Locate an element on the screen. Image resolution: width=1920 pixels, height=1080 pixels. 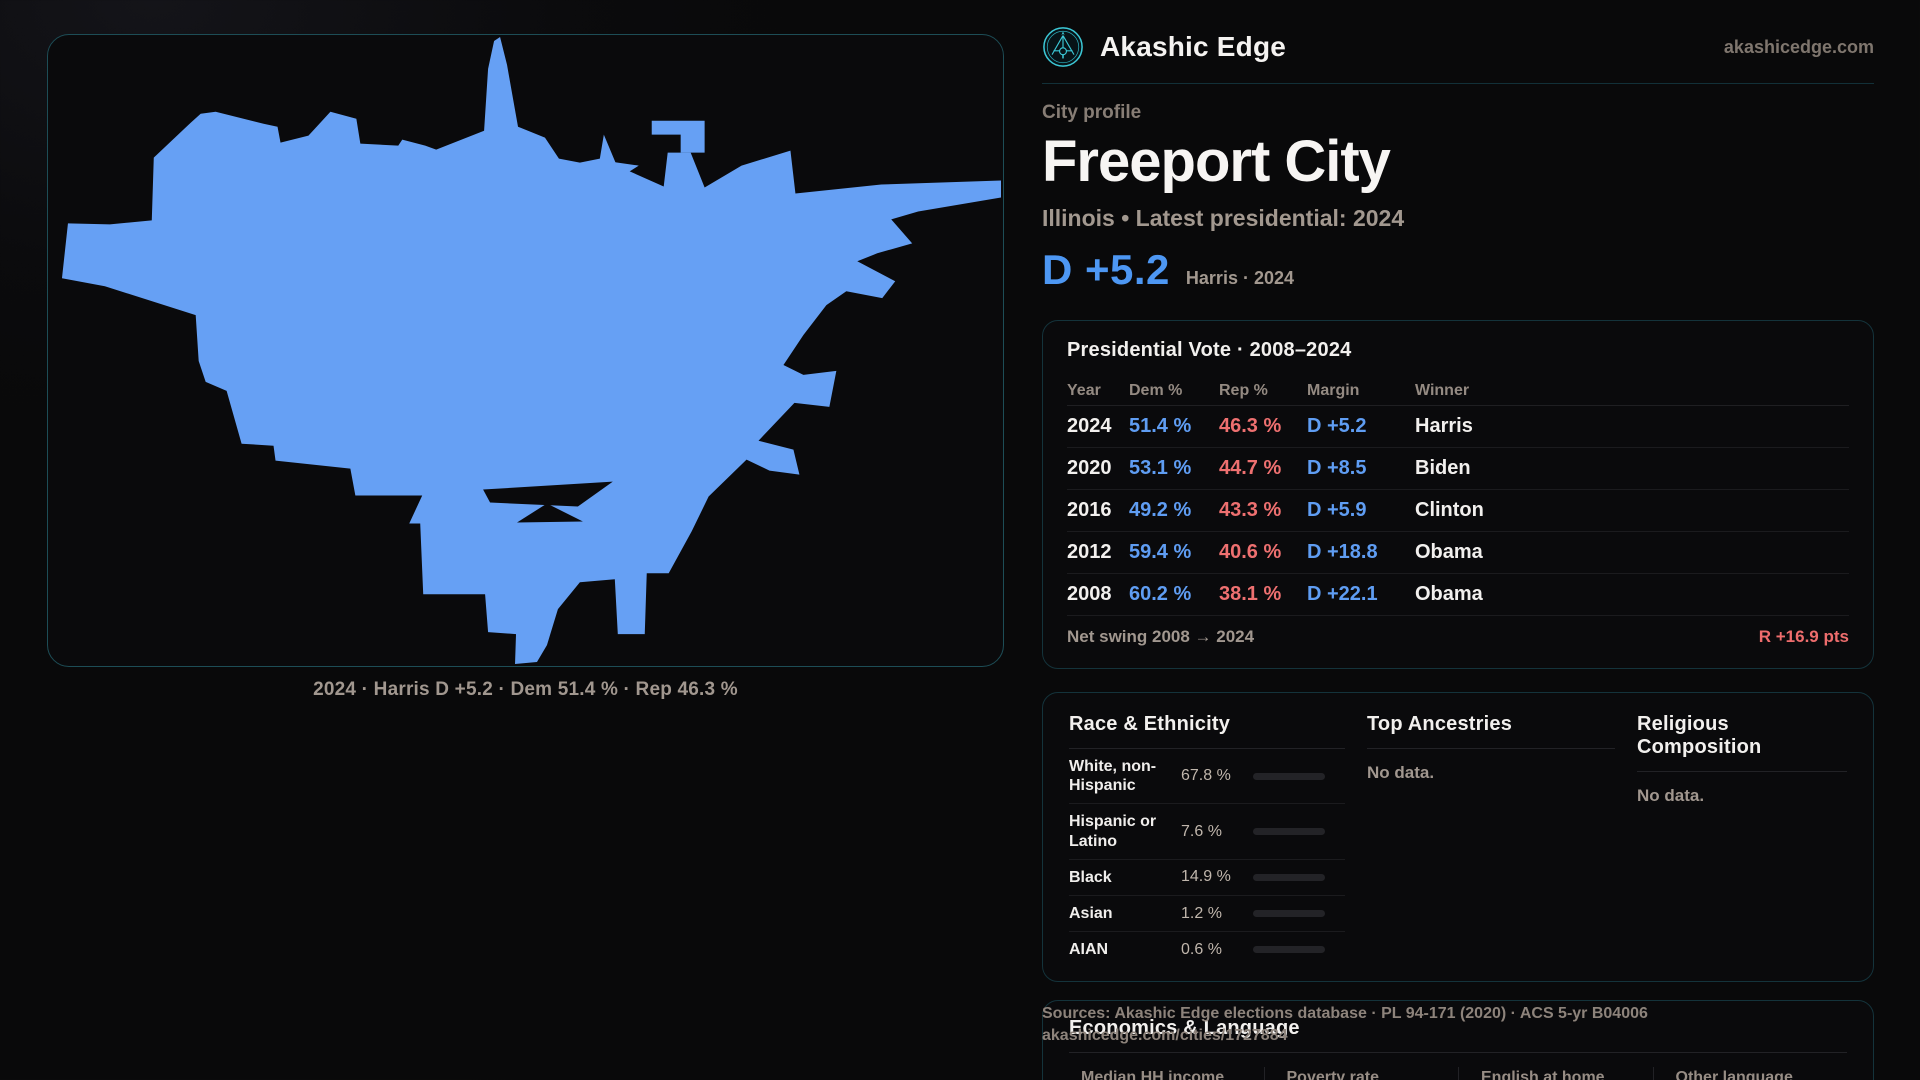
religion-section-title: Religious Composition is located at coordinates (1742, 742).